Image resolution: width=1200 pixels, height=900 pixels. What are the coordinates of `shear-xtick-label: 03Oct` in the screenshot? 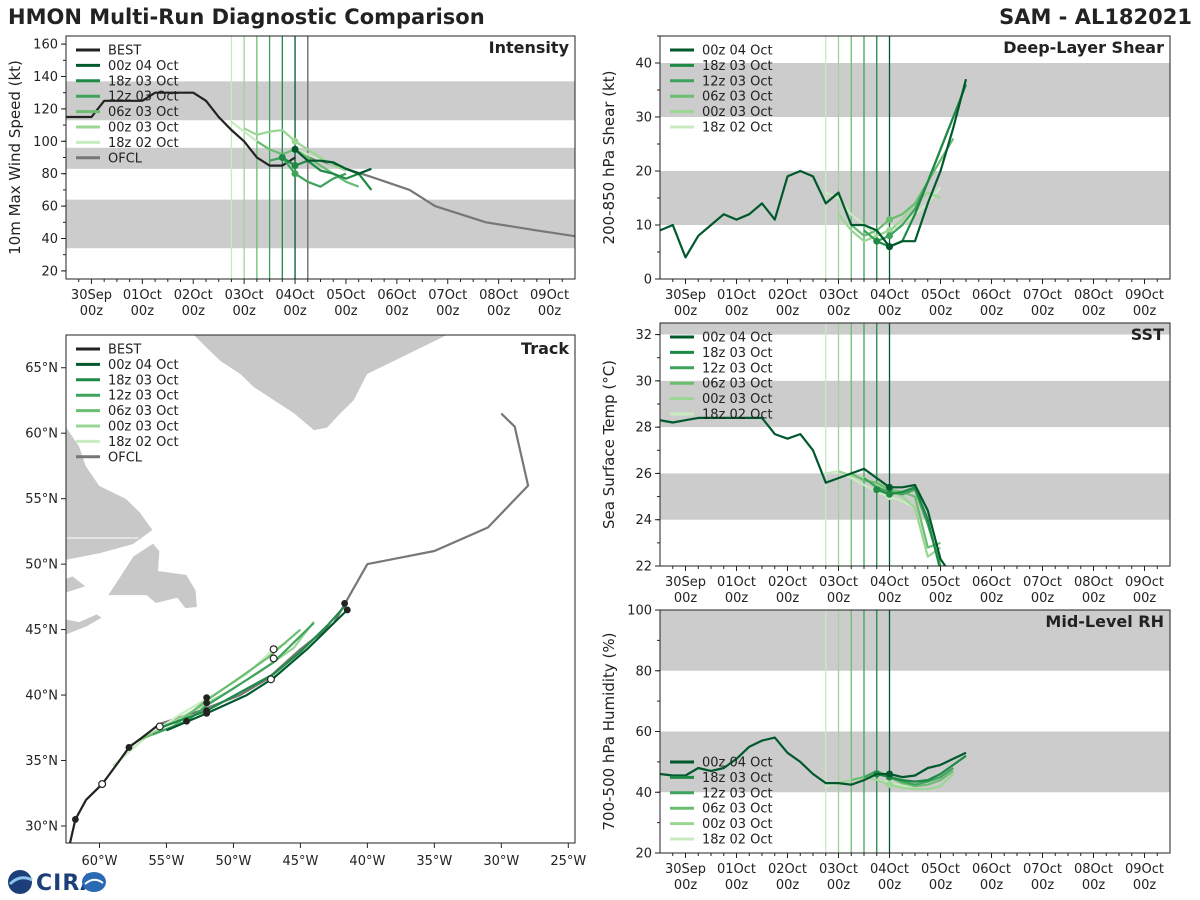 It's located at (838, 295).